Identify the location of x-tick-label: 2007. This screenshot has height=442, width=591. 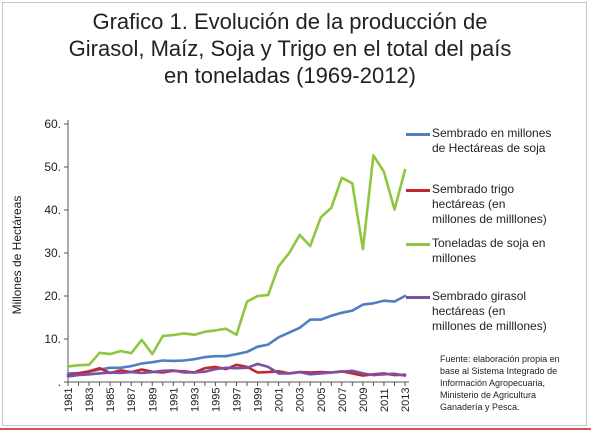
(343, 400).